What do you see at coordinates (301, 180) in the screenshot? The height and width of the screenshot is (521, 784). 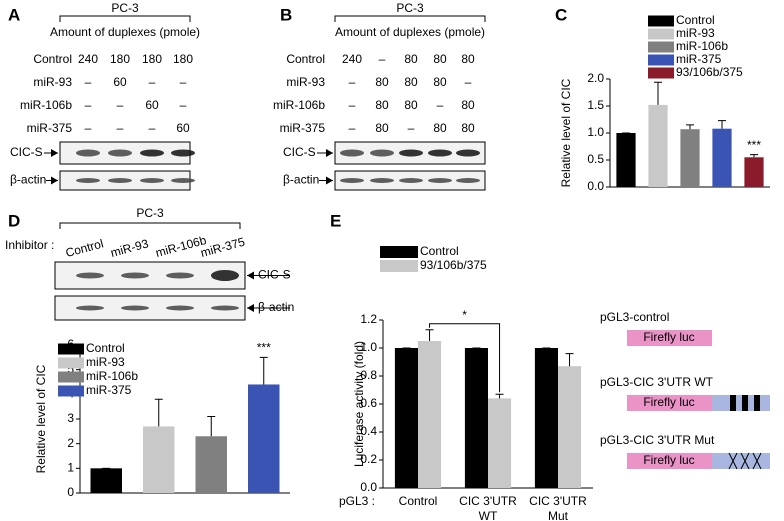 I see `blot-label: β-actin` at bounding box center [301, 180].